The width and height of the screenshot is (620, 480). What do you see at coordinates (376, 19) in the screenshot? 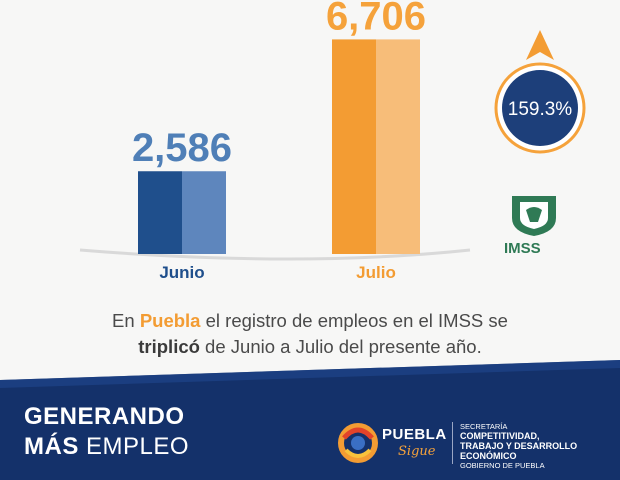
I see `value-label-julio: 6,706` at bounding box center [376, 19].